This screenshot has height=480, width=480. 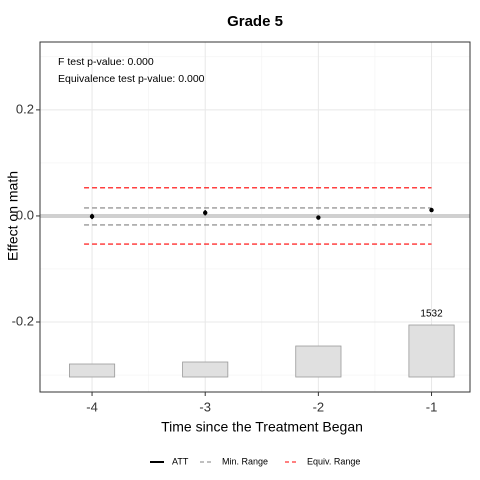 What do you see at coordinates (205, 406) in the screenshot?
I see `x-tick-label: -3` at bounding box center [205, 406].